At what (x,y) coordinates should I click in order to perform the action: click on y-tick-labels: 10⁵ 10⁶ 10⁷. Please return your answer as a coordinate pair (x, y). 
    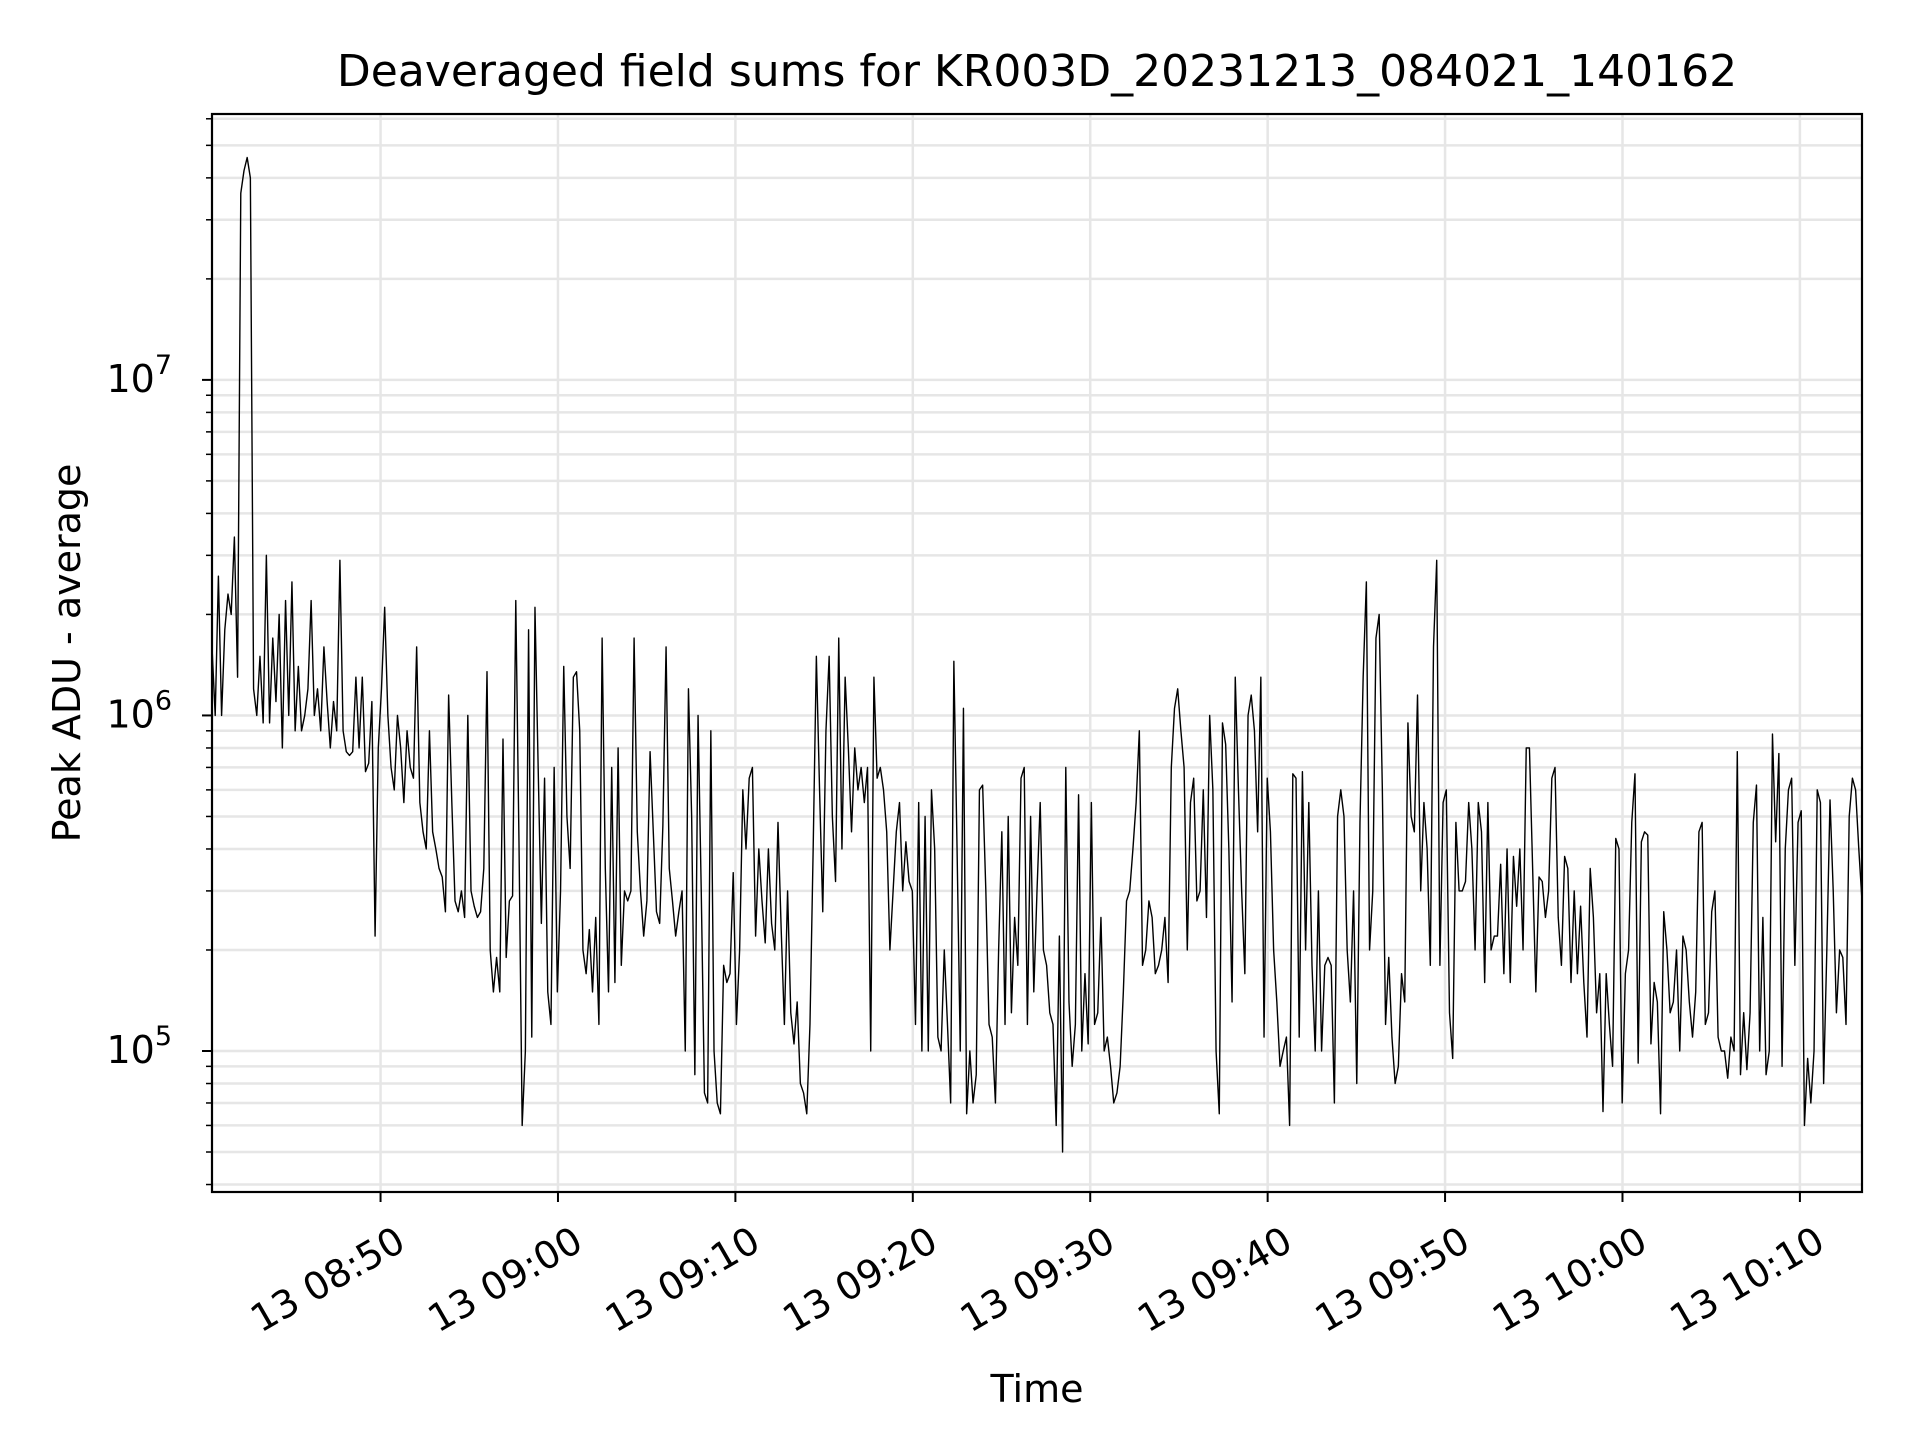
    Looking at the image, I should click on (139, 711).